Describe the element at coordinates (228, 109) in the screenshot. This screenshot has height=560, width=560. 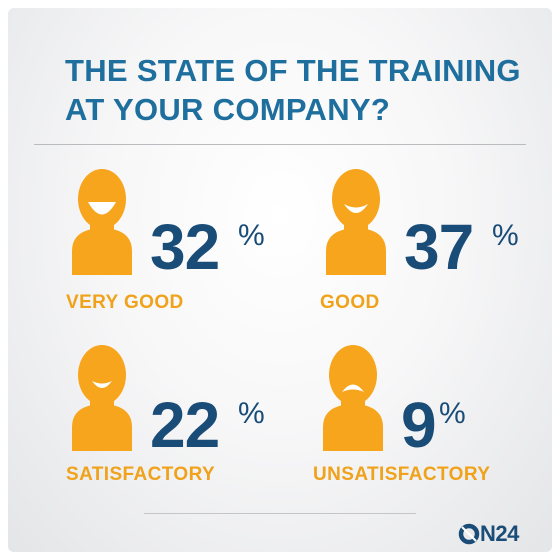
I see `chart-title-line-2: AT YOUR COMPANY?` at that location.